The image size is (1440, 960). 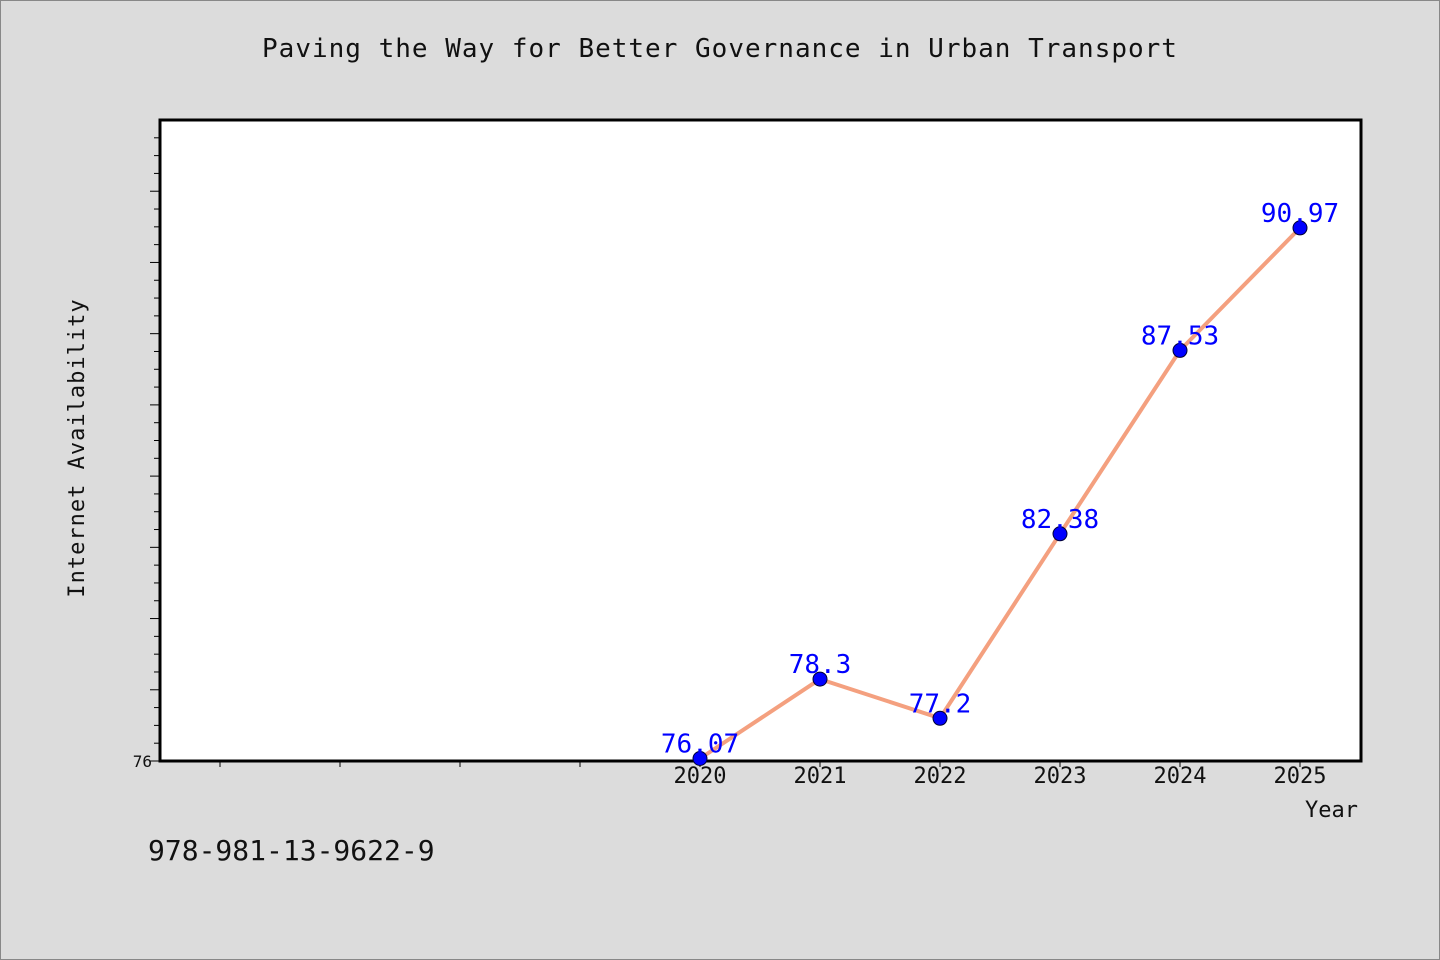 I want to click on data-label: 76.07, so click(x=700, y=745).